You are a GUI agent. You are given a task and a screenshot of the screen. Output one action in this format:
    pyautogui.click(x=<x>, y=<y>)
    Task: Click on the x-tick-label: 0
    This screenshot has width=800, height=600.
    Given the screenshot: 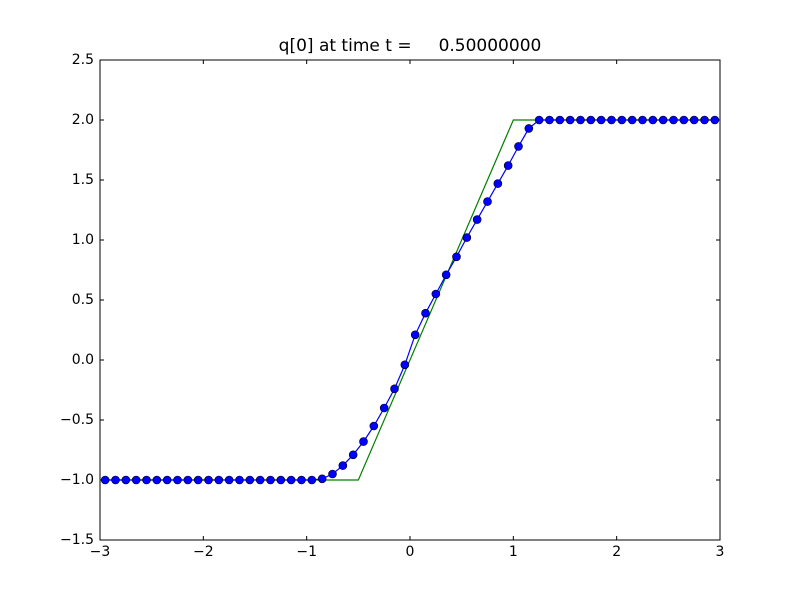 What is the action you would take?
    pyautogui.click(x=410, y=552)
    